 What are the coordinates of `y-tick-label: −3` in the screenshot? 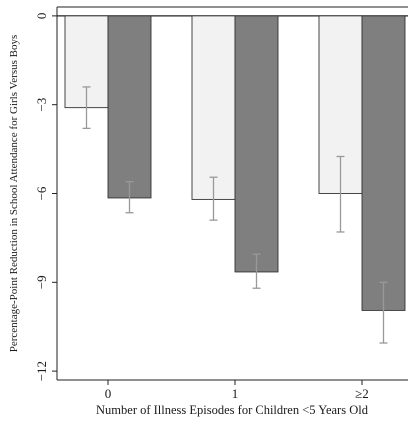 It's located at (41, 105).